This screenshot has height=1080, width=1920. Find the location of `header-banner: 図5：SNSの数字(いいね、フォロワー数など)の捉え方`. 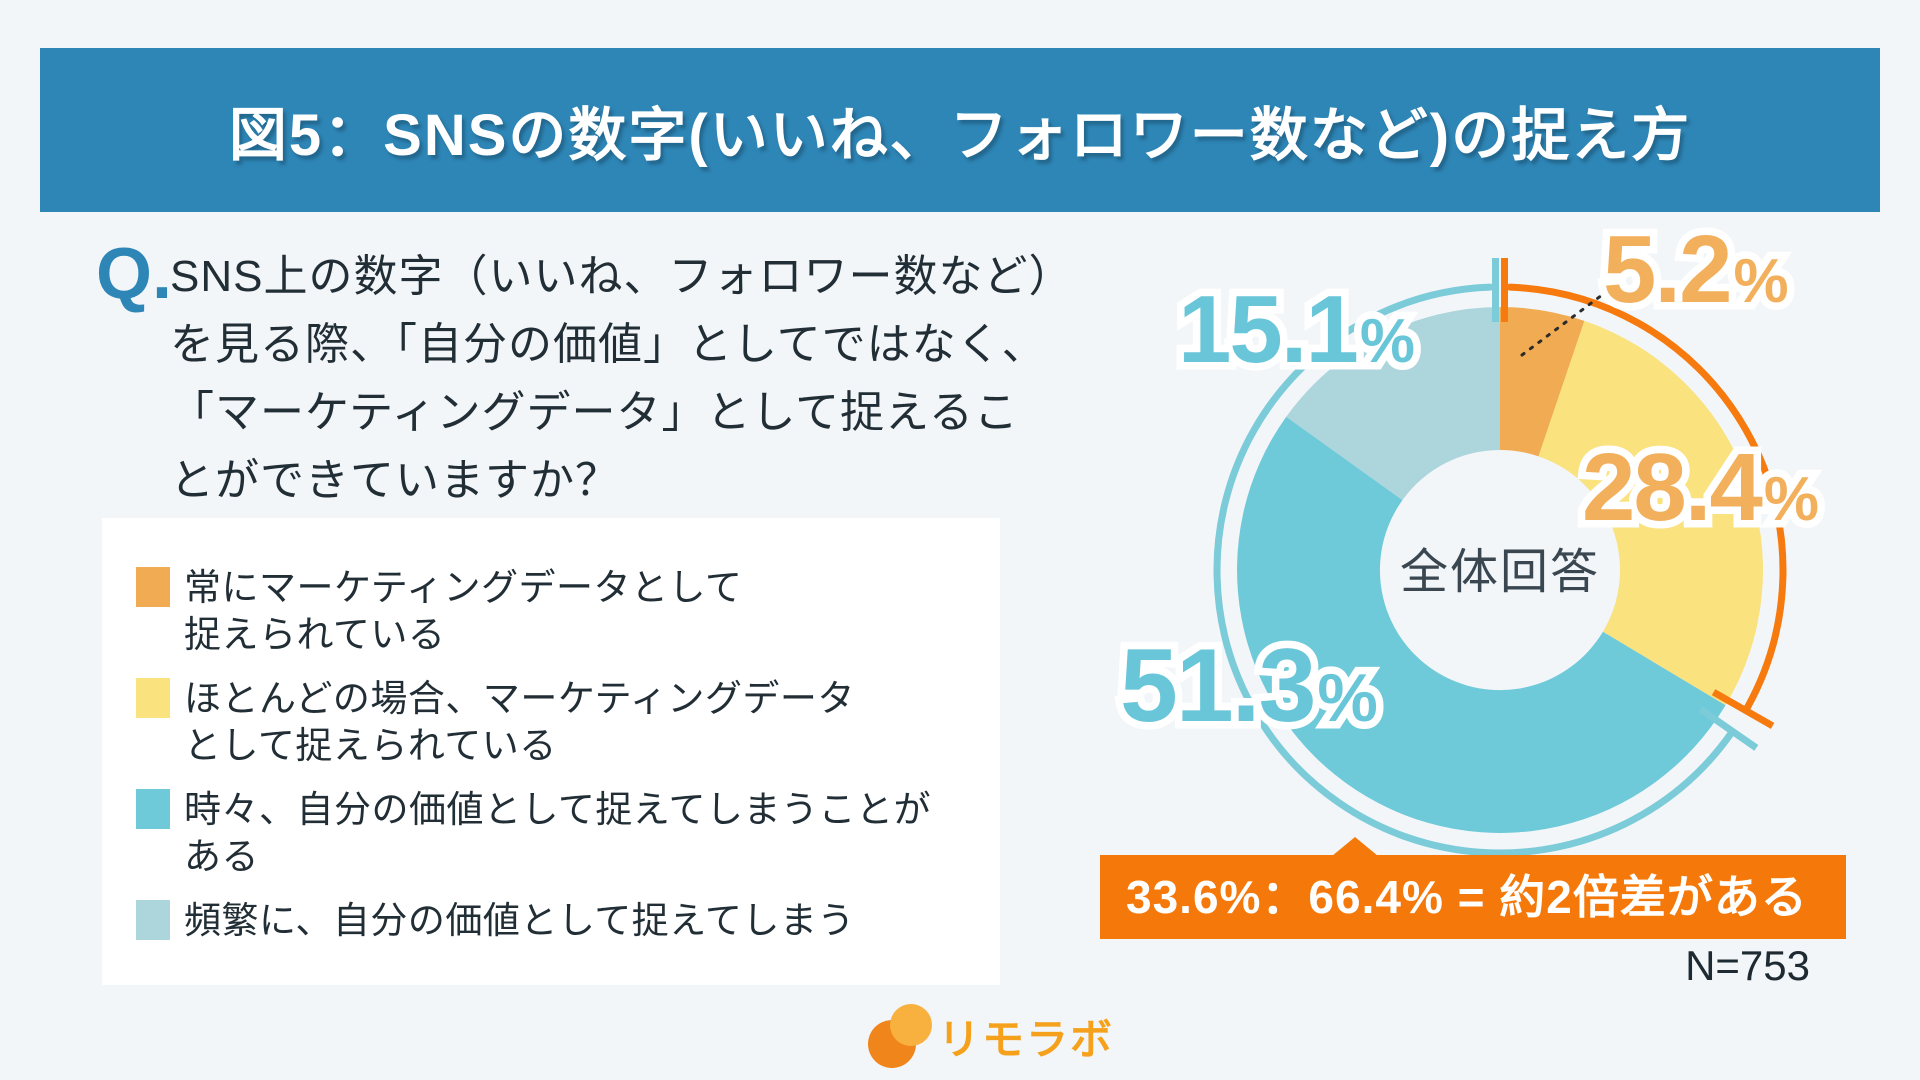

header-banner: 図5：SNSの数字(いいね、フォロワー数など)の捉え方 is located at coordinates (960, 130).